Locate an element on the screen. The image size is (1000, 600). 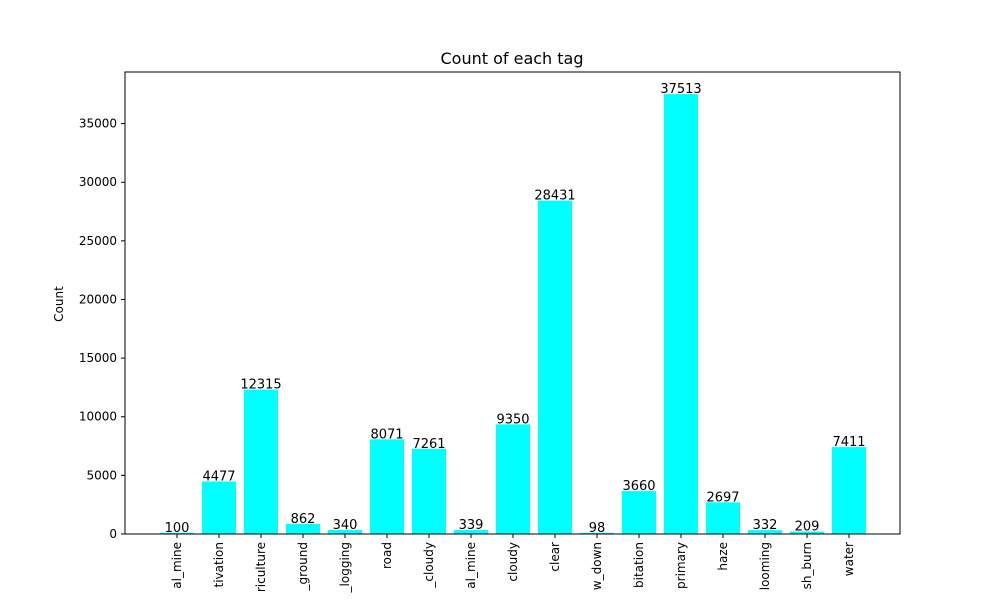
bar-value-label: 862 is located at coordinates (303, 519).